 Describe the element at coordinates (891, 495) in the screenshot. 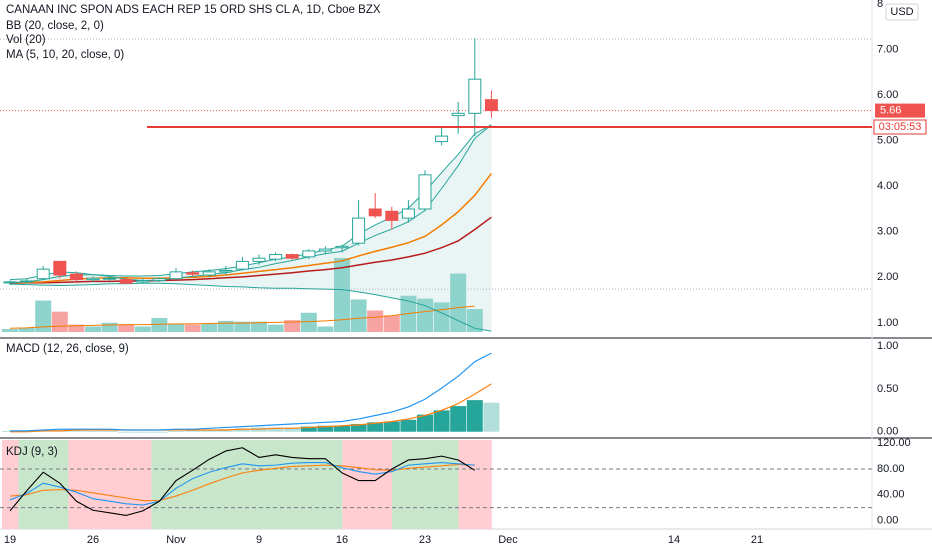

I see `kdj-axis-tick-label: 40.00` at that location.